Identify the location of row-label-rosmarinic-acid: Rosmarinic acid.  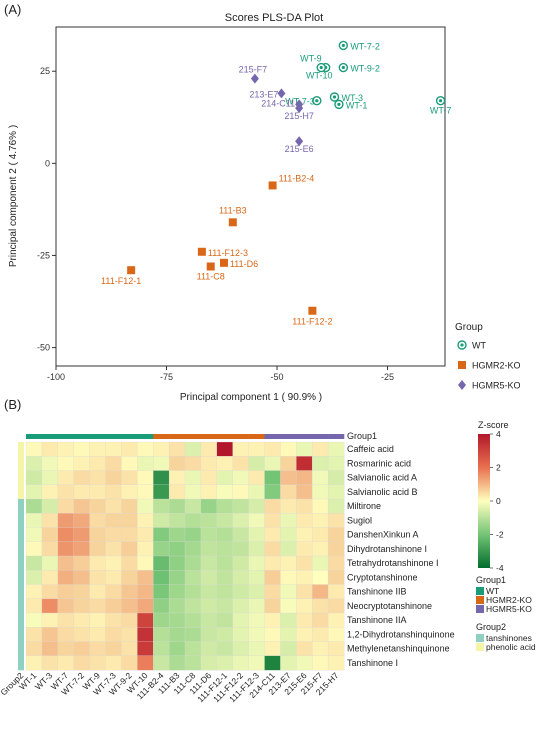
(379, 463).